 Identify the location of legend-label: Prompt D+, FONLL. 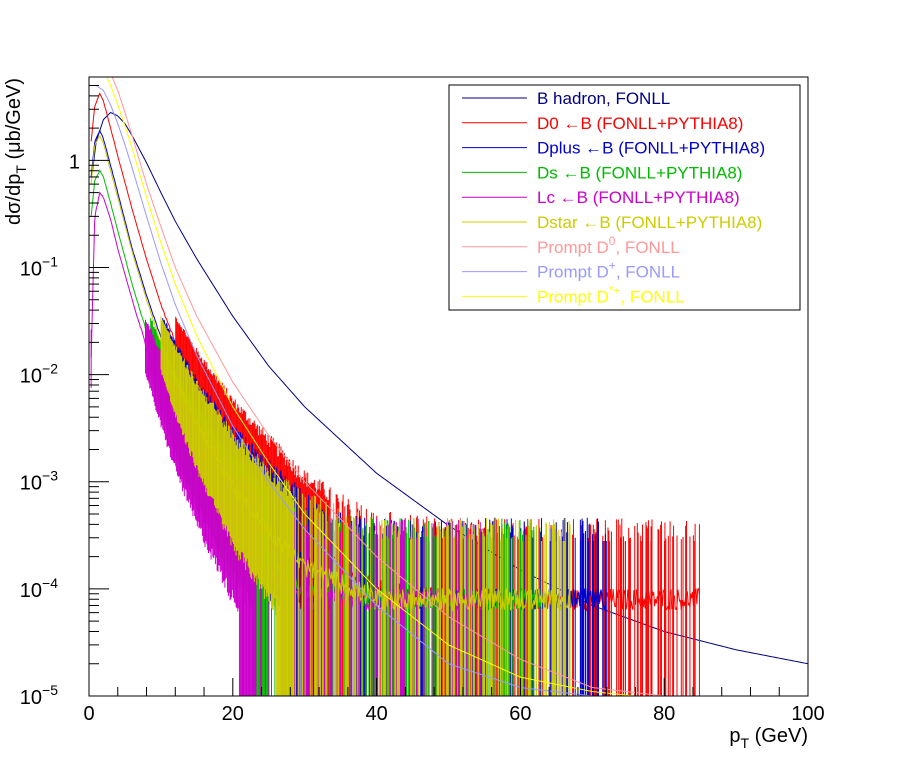
(608, 270).